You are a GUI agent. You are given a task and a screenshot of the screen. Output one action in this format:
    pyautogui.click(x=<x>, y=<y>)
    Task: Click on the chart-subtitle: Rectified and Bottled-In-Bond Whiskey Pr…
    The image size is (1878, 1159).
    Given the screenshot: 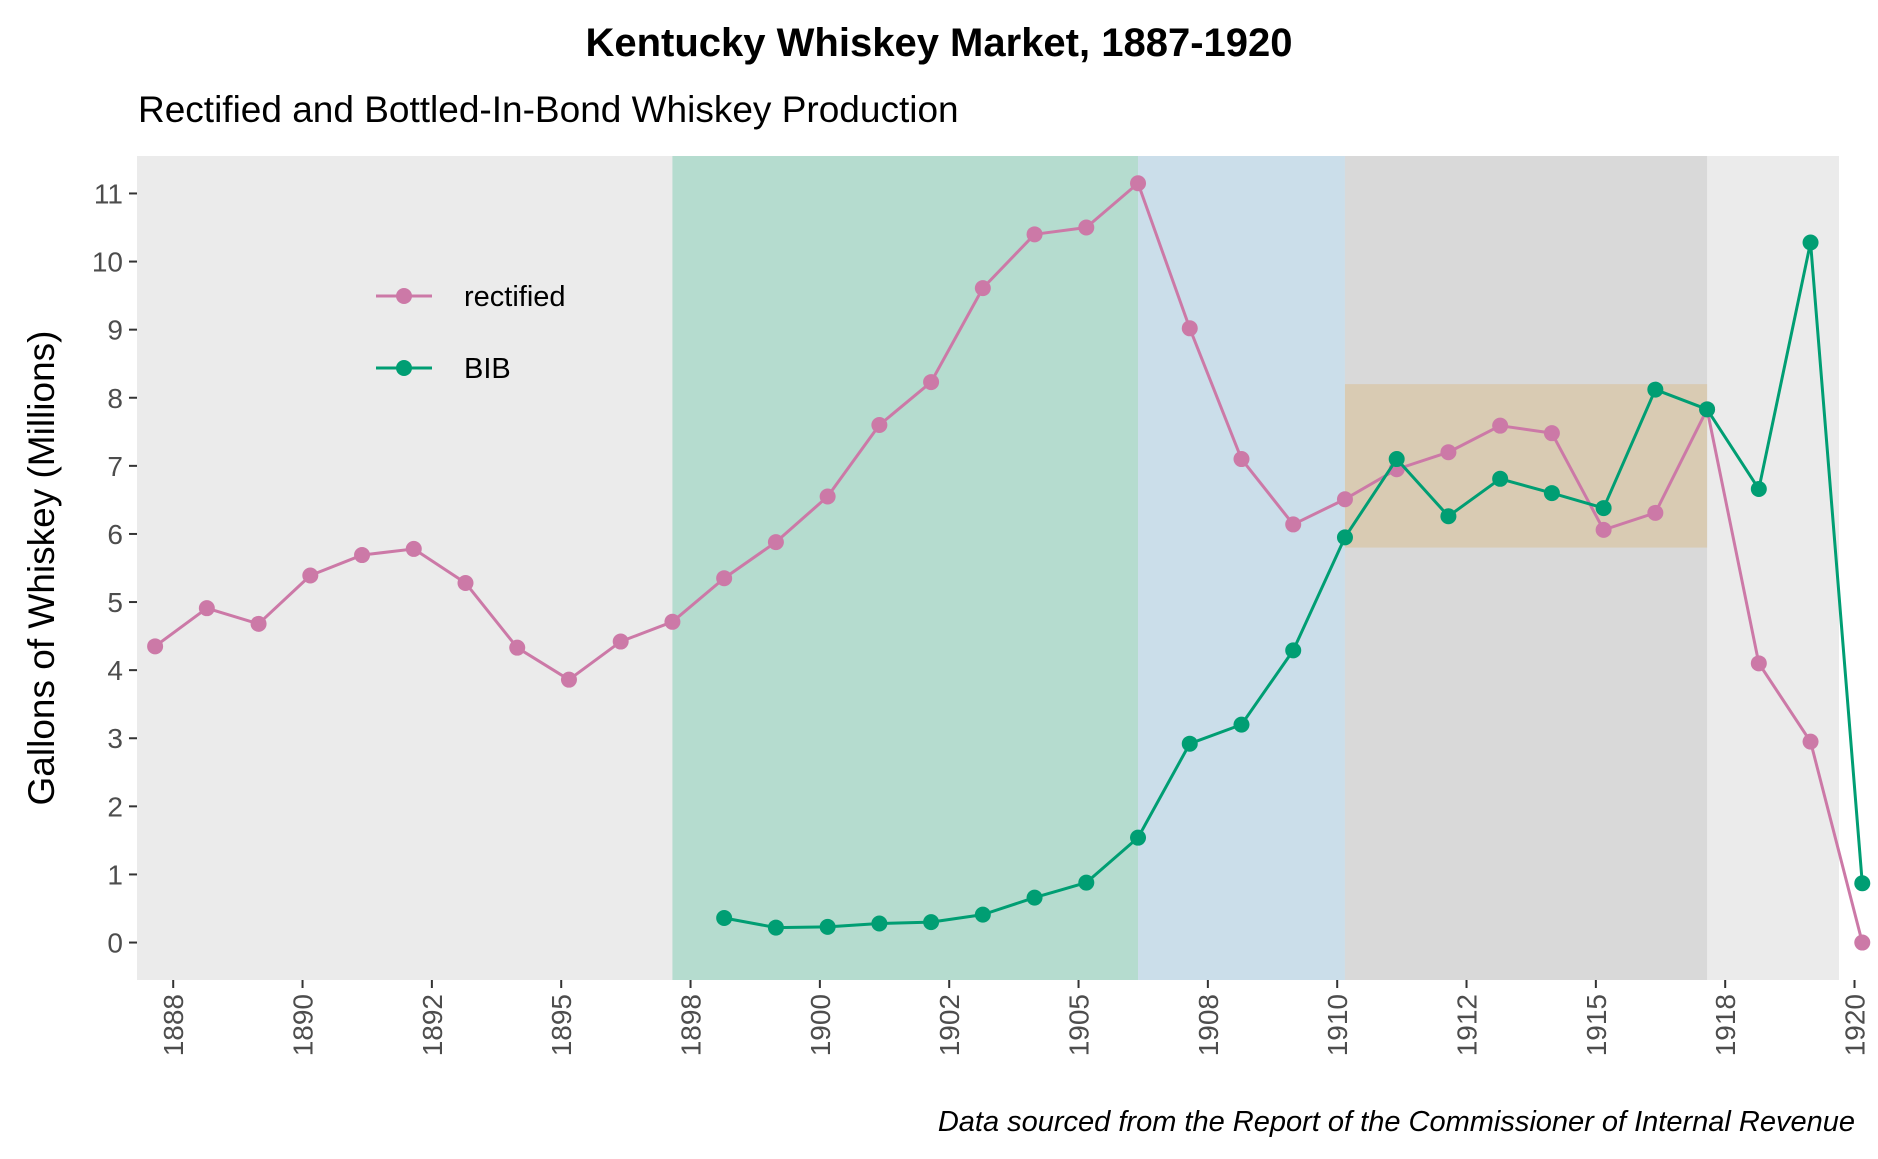 What is the action you would take?
    pyautogui.click(x=548, y=109)
    